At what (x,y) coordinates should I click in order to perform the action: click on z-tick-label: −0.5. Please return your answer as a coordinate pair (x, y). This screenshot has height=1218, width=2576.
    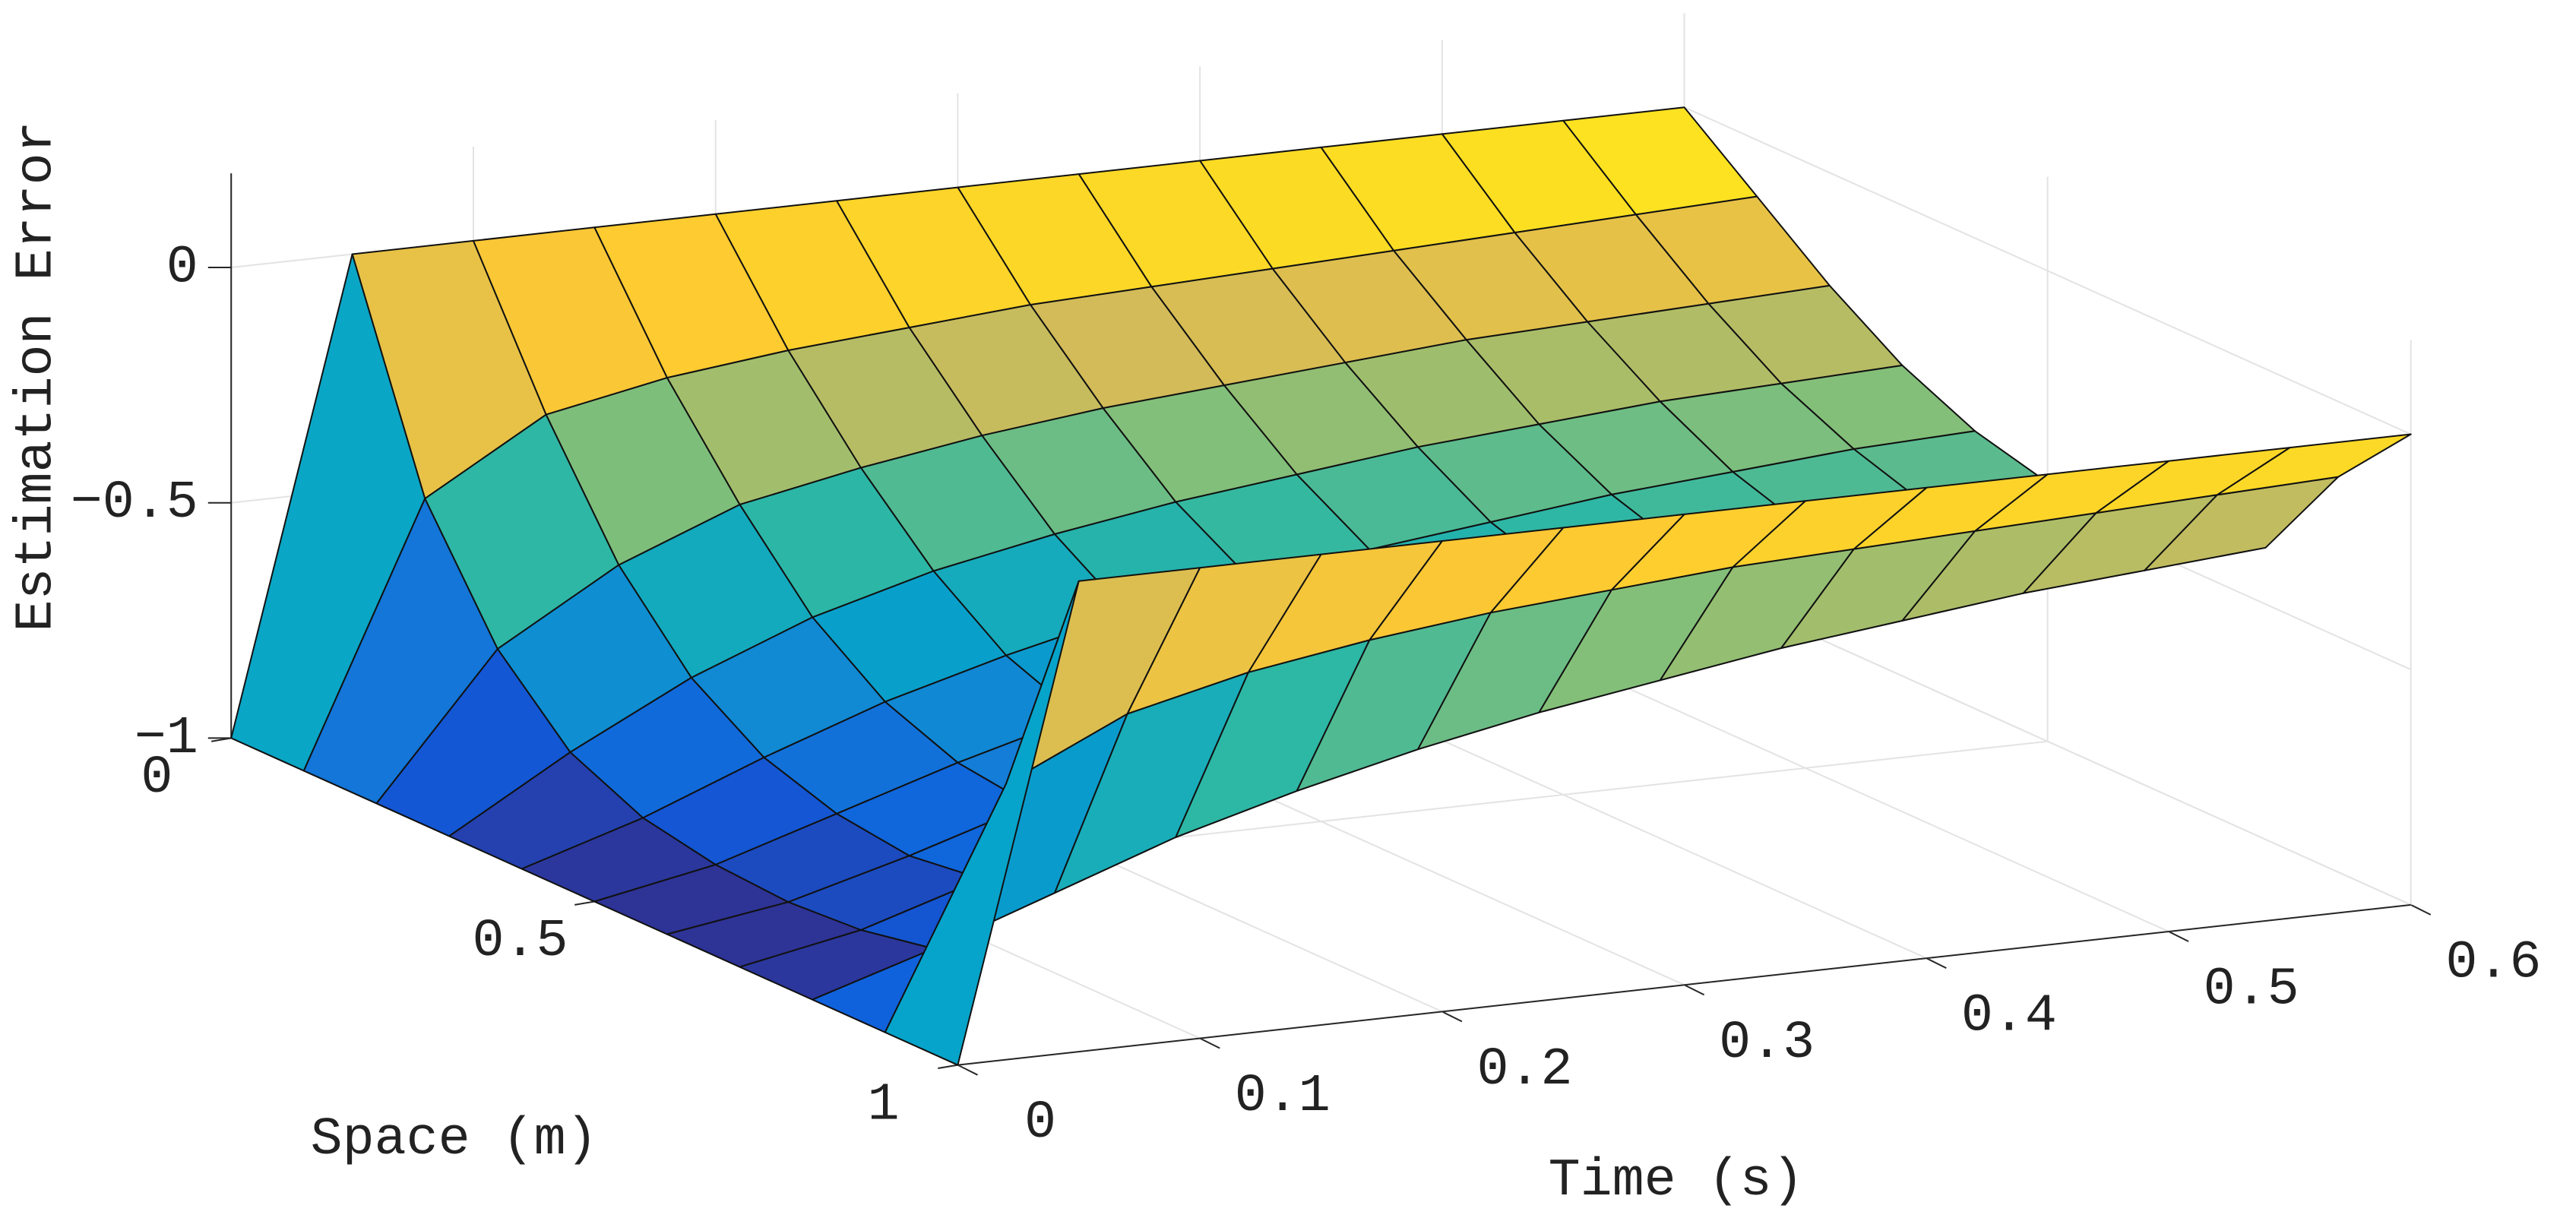
    Looking at the image, I should click on (134, 503).